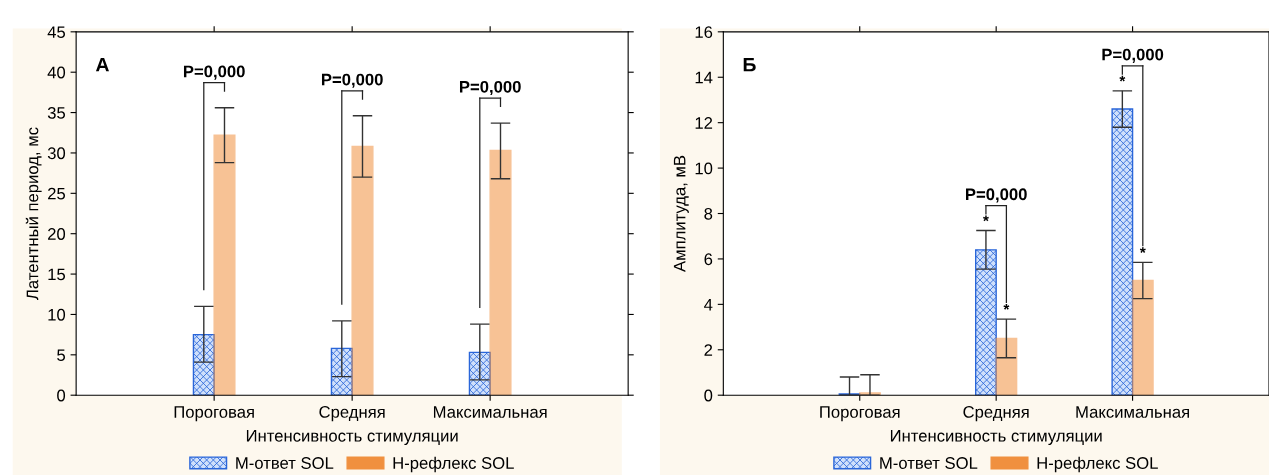 The height and width of the screenshot is (475, 1269). Describe the element at coordinates (708, 213) in the screenshot. I see `y-tick-label: 8` at that location.